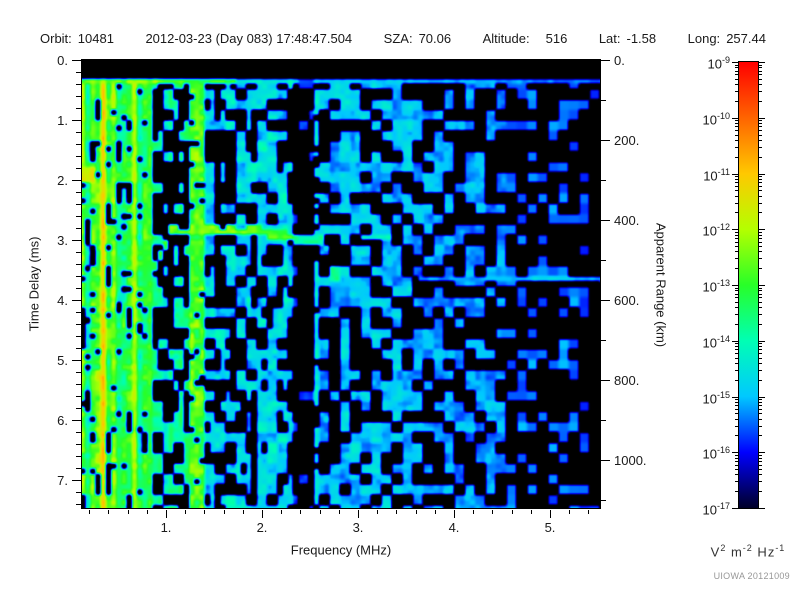 This screenshot has height=600, width=800. Describe the element at coordinates (716, 398) in the screenshot. I see `colorbar-tick-label: 10-15` at that location.